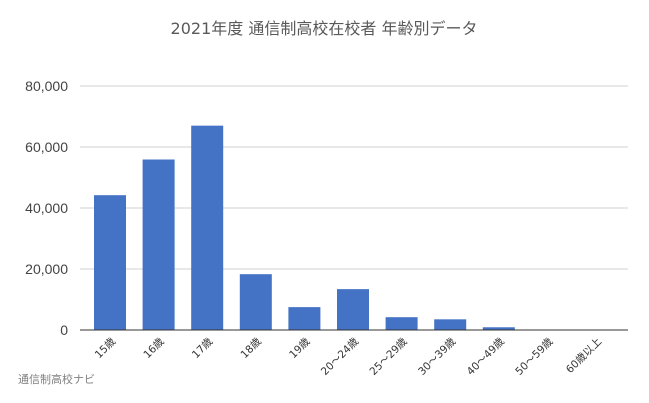 The height and width of the screenshot is (403, 649). What do you see at coordinates (106, 348) in the screenshot?
I see `x-tick-label: 15歳` at bounding box center [106, 348].